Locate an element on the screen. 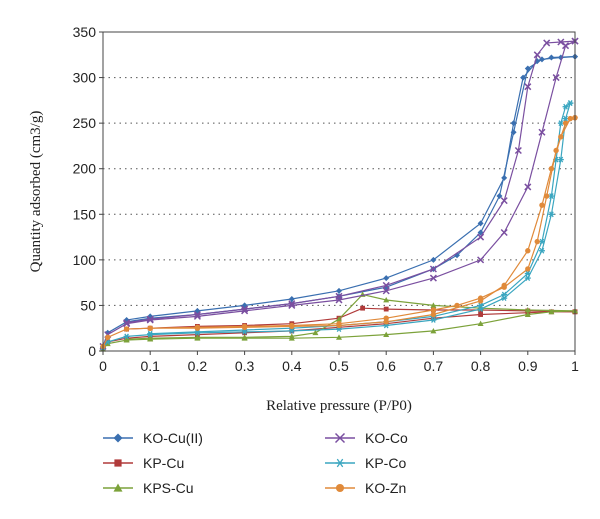  x-tick-label: 0.1 is located at coordinates (150, 366).